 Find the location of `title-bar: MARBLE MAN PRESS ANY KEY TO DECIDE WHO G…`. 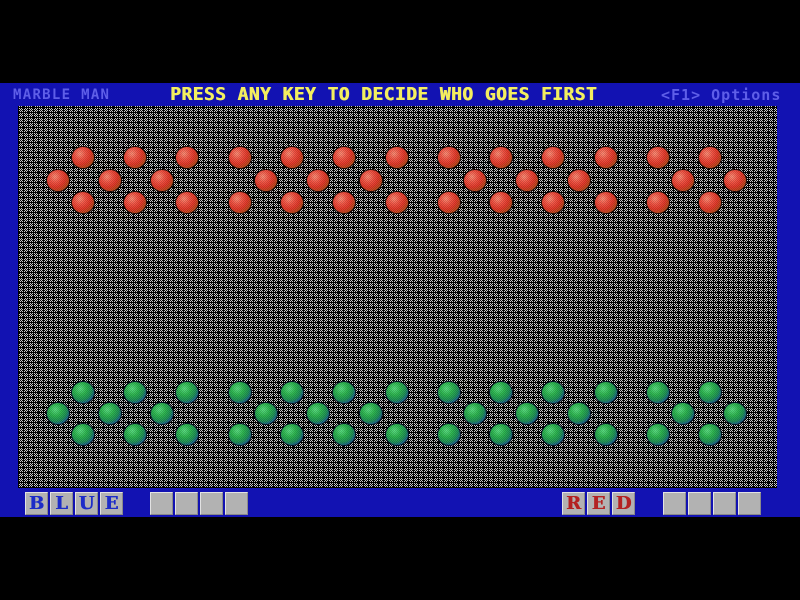

title-bar: MARBLE MAN PRESS ANY KEY TO DECIDE WHO G… is located at coordinates (400, 95).